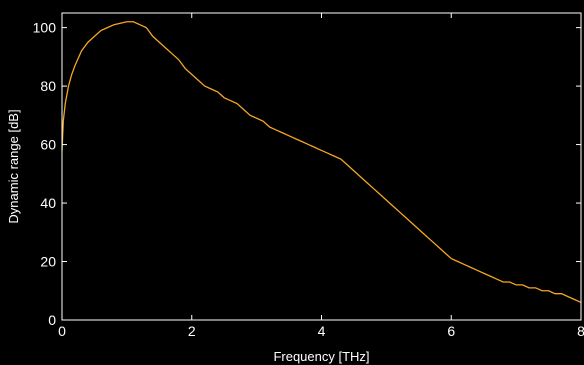 The height and width of the screenshot is (365, 584). I want to click on x-tick-label: 4, so click(322, 331).